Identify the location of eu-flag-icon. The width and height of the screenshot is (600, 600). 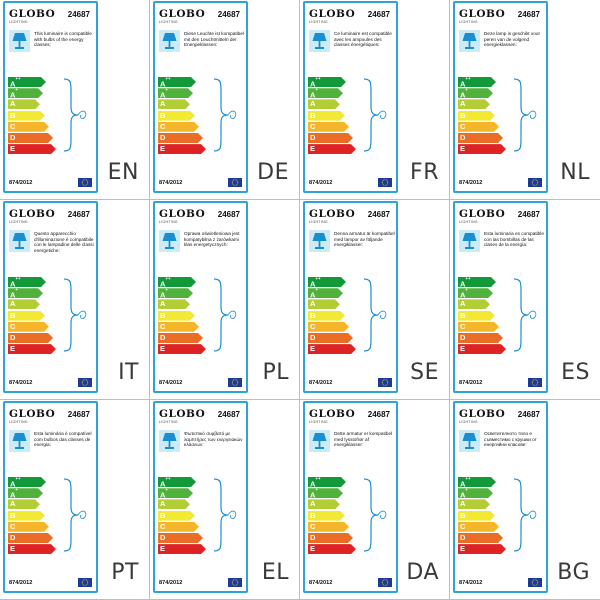
(85, 182).